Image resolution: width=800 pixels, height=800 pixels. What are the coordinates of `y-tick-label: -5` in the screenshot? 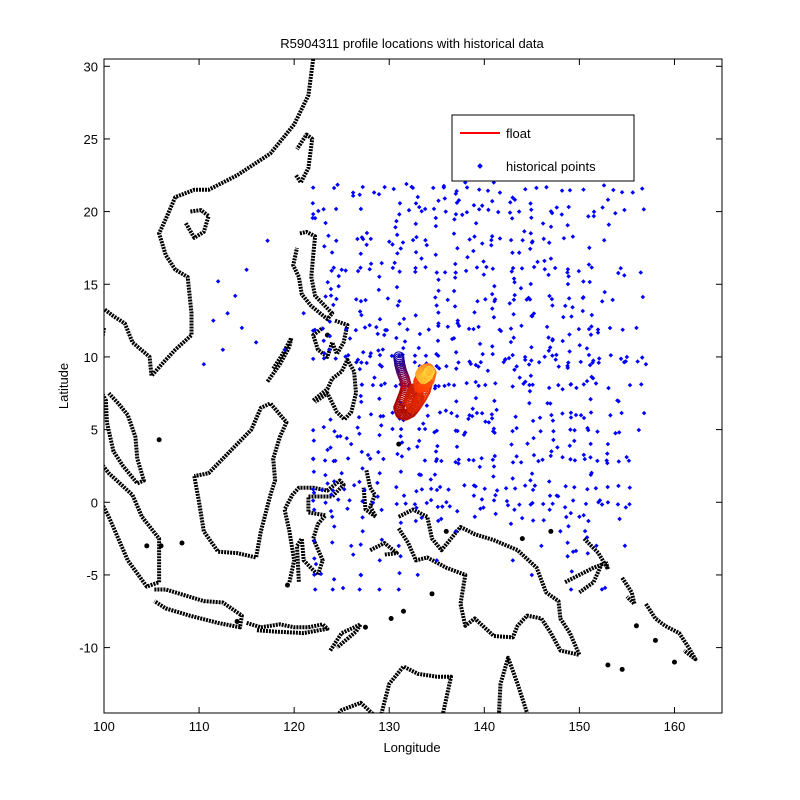 It's located at (92, 575).